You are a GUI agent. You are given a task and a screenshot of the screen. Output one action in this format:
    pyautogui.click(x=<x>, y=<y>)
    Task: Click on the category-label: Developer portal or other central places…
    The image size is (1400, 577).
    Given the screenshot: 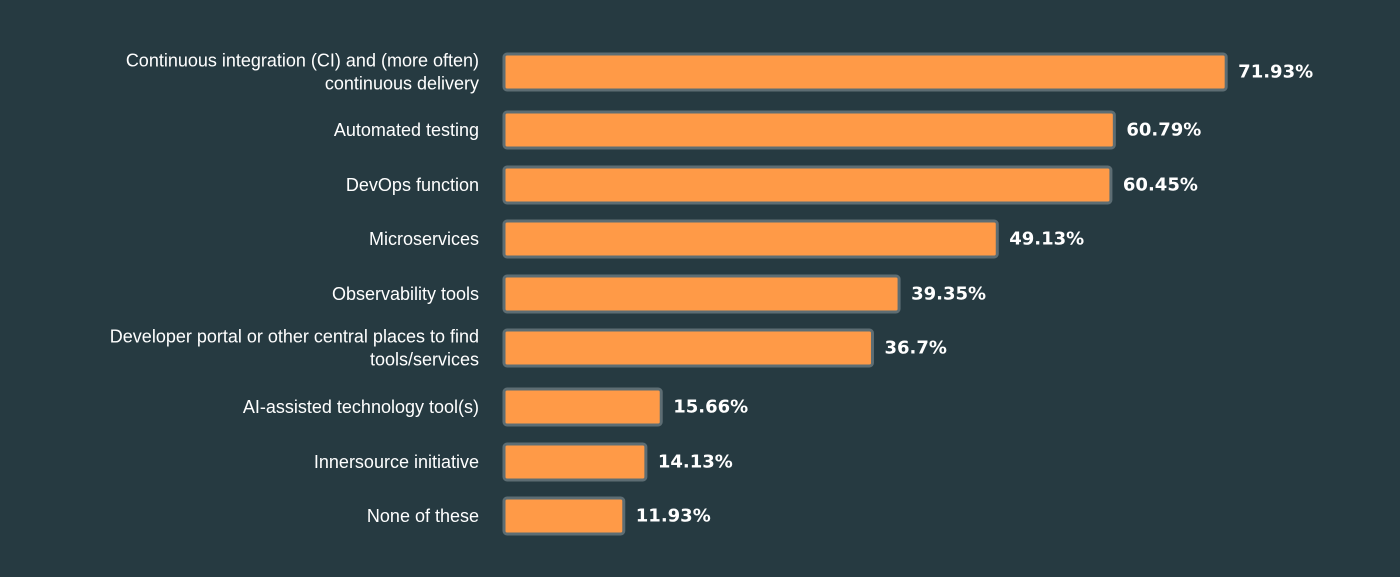 What is the action you would take?
    pyautogui.click(x=294, y=348)
    